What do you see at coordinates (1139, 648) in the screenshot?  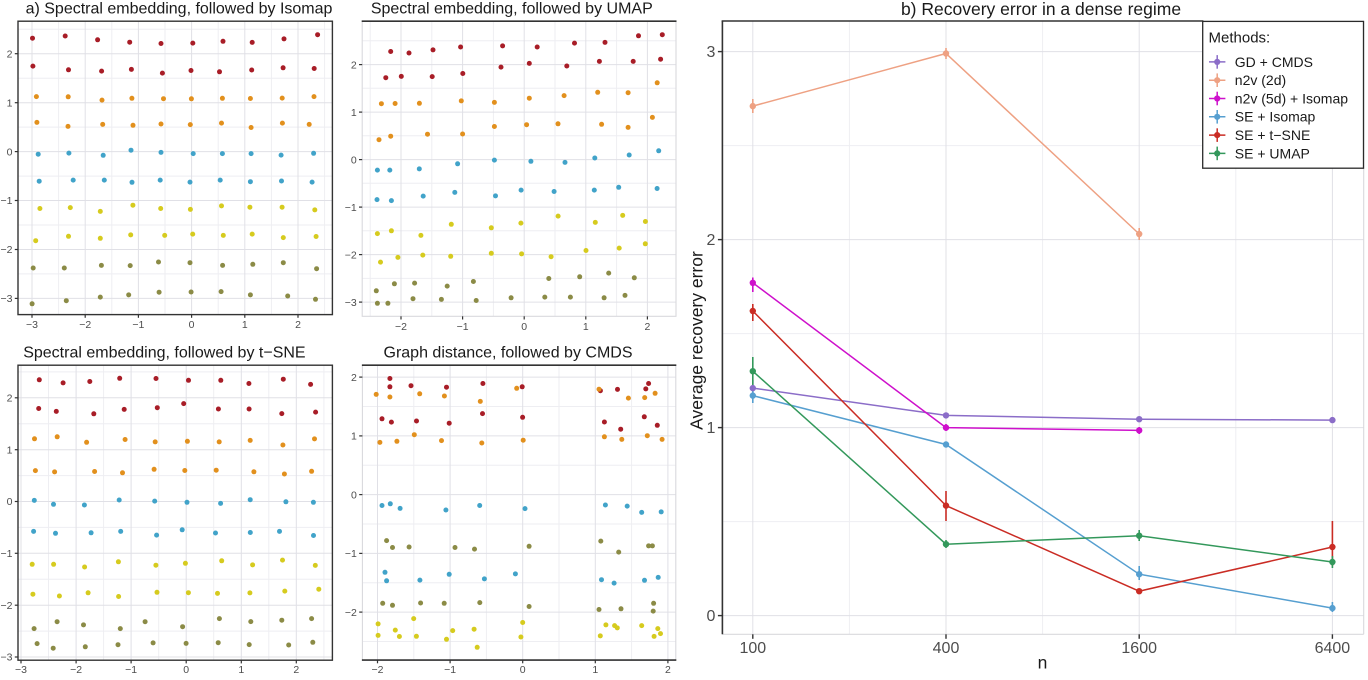 I see `svg-text: 1600` at bounding box center [1139, 648].